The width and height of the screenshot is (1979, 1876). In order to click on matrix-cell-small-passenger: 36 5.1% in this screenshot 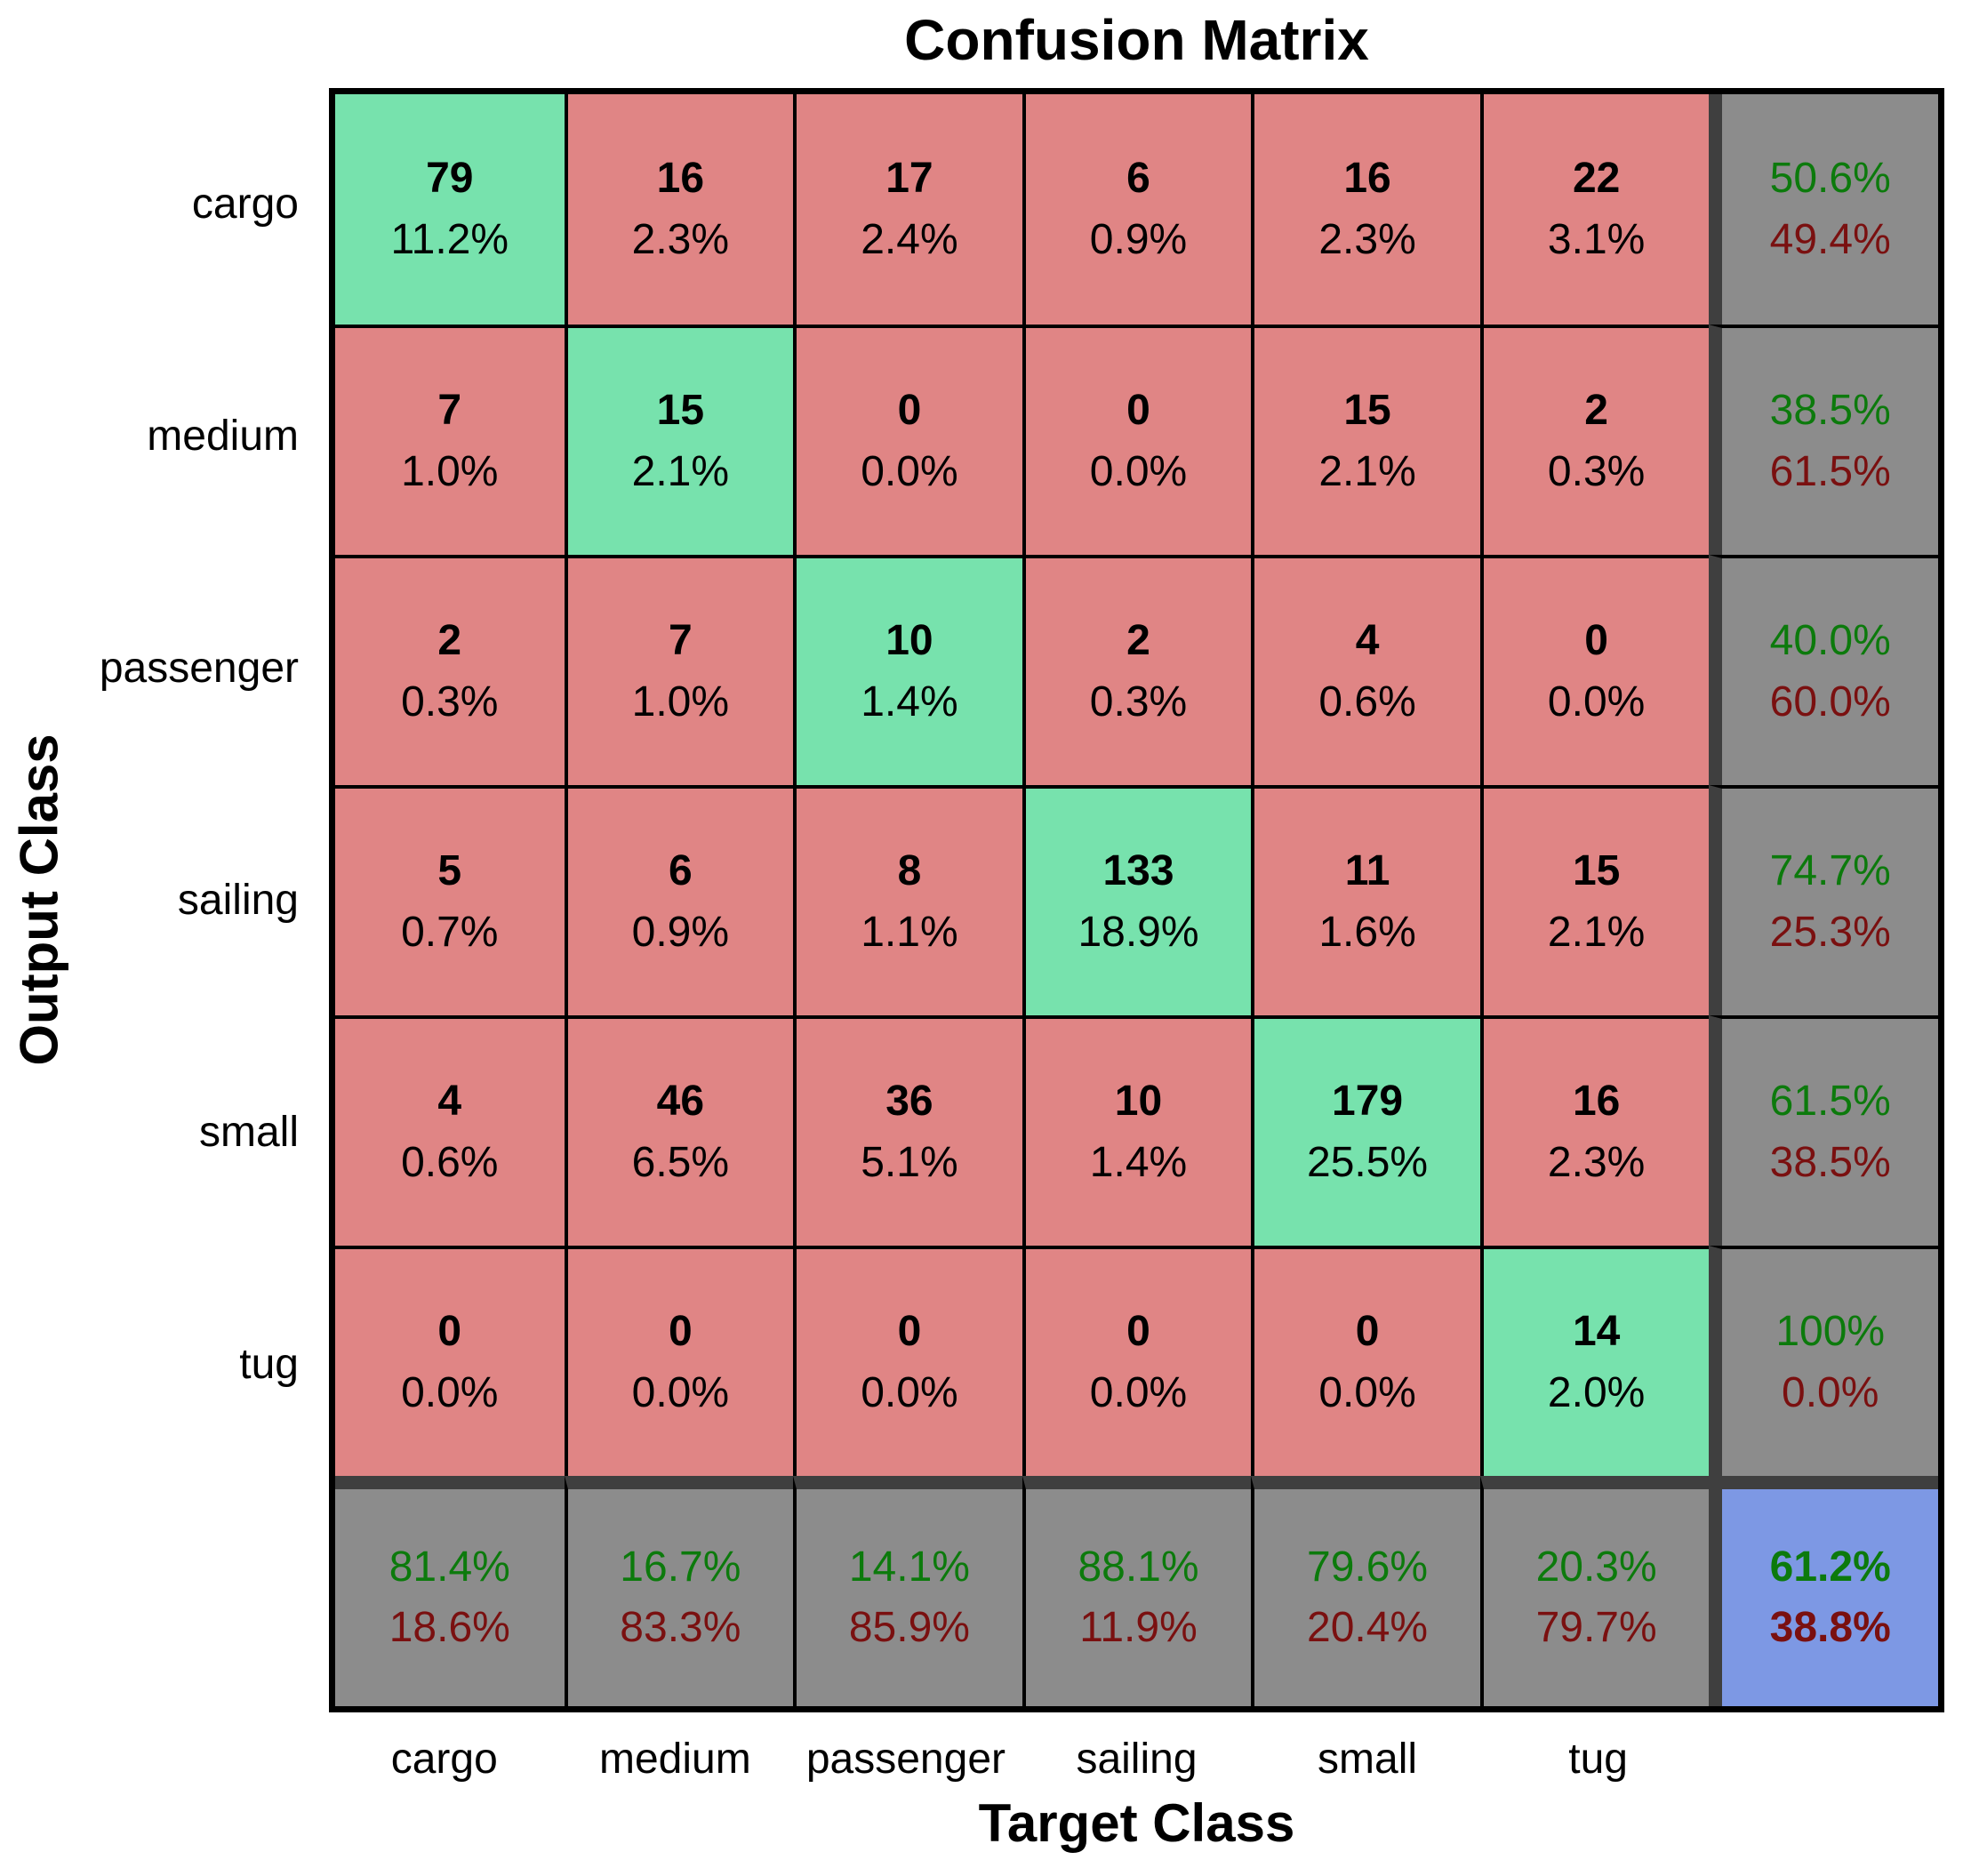, I will do `click(908, 1130)`.